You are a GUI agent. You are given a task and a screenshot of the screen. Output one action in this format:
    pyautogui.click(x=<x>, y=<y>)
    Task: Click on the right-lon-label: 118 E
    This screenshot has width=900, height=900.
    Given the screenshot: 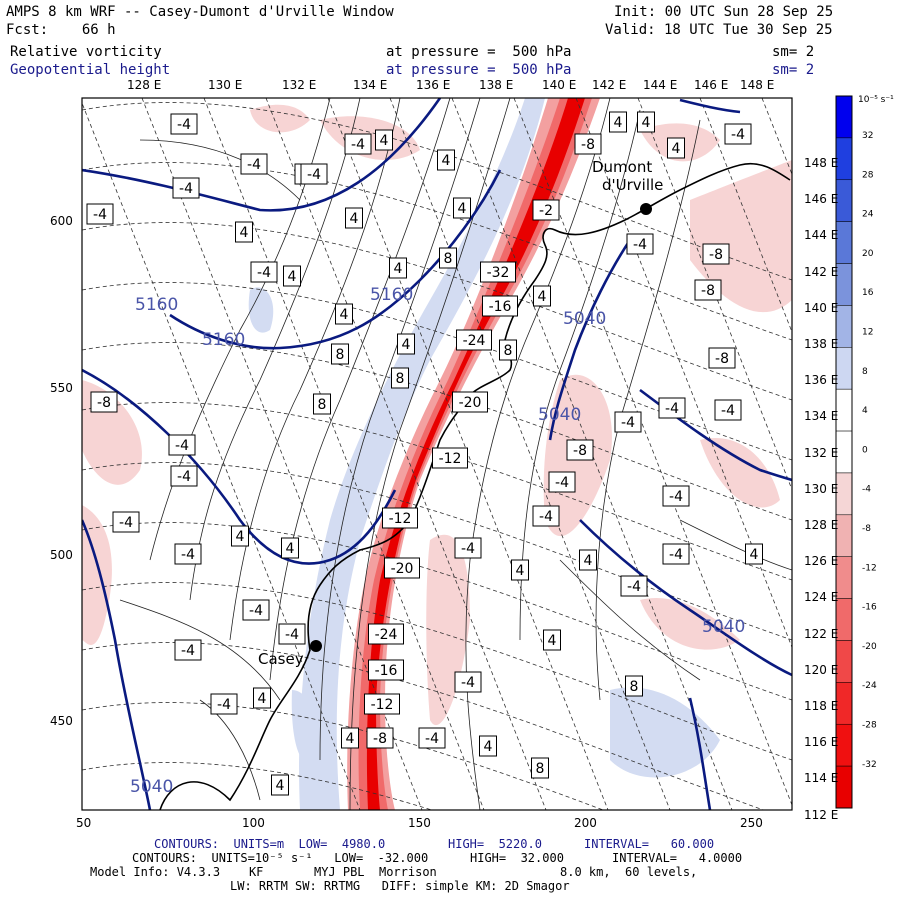 What is the action you would take?
    pyautogui.click(x=821, y=706)
    